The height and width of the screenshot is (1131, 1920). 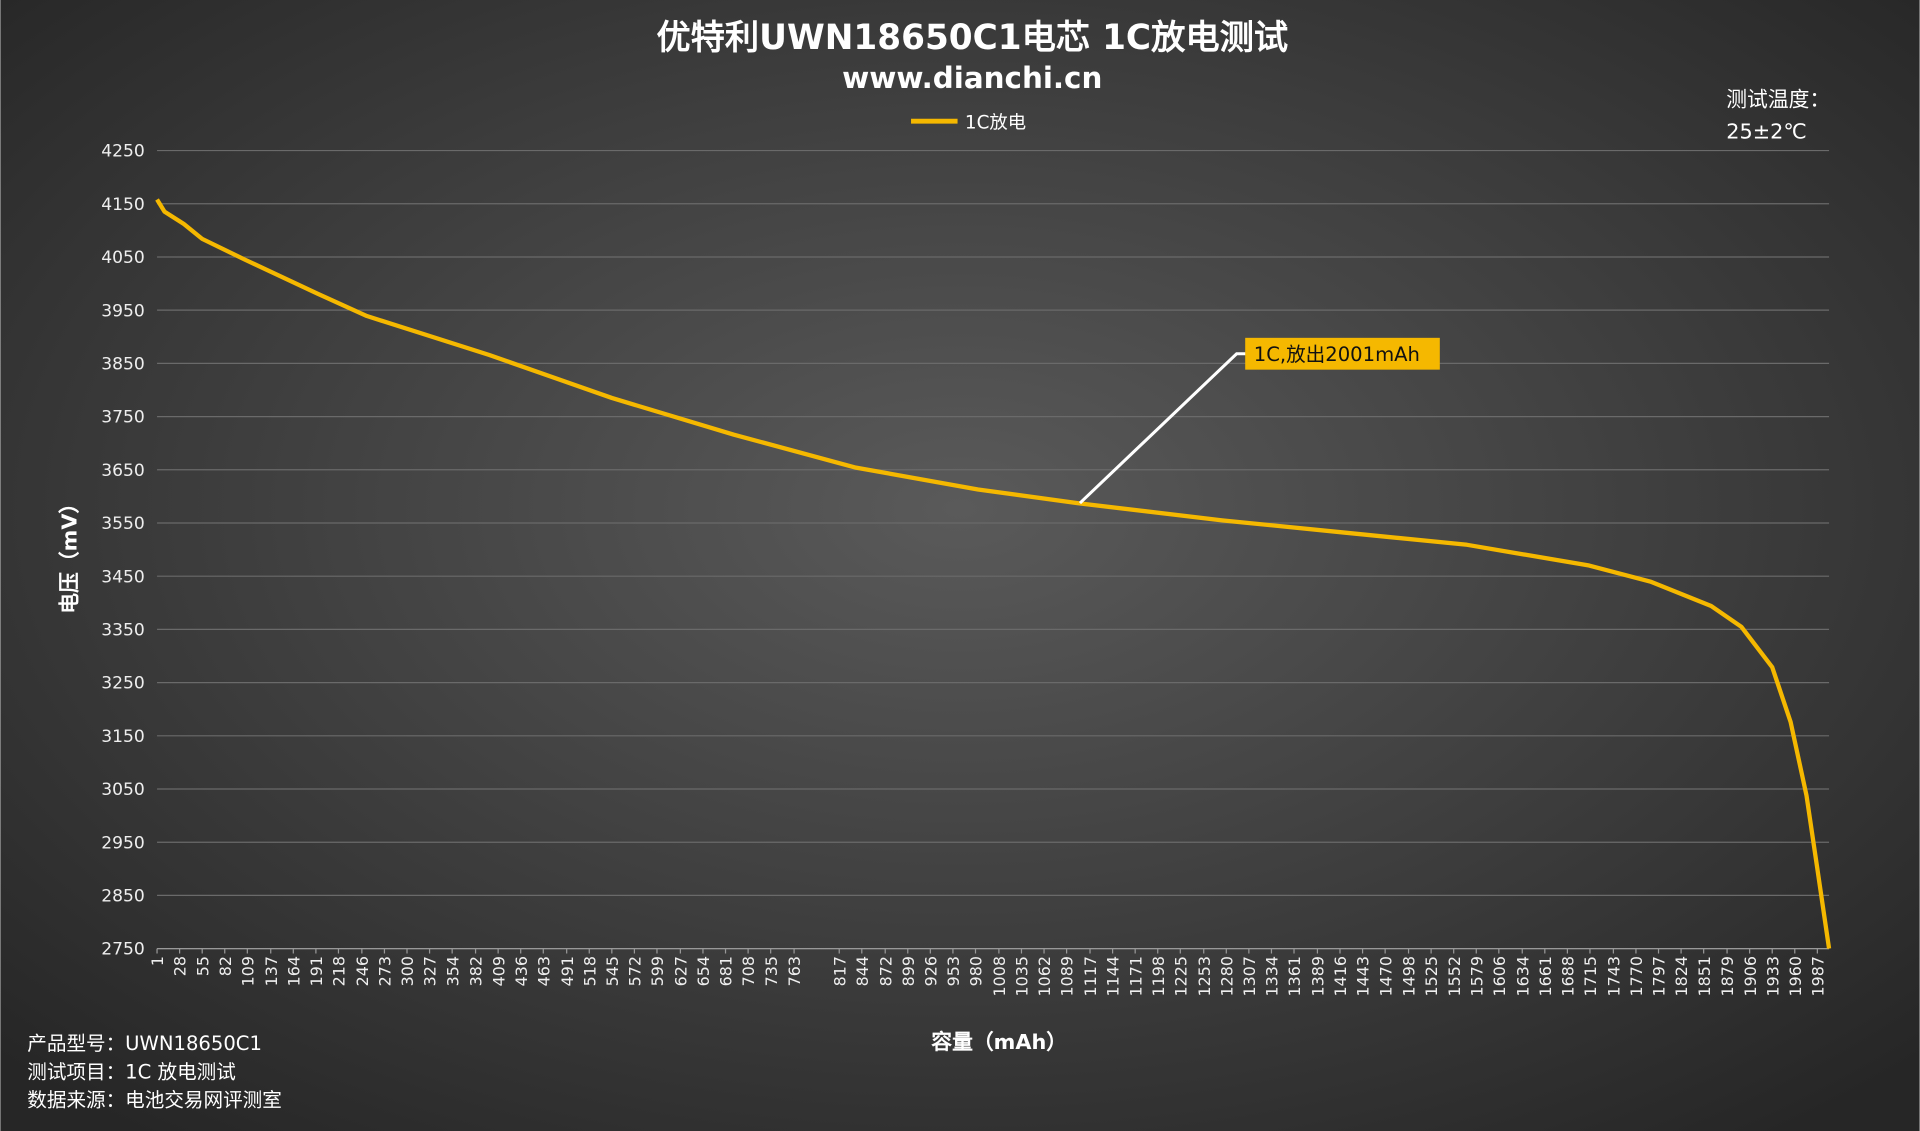 What do you see at coordinates (1454, 976) in the screenshot?
I see `x-tick-label: 1552` at bounding box center [1454, 976].